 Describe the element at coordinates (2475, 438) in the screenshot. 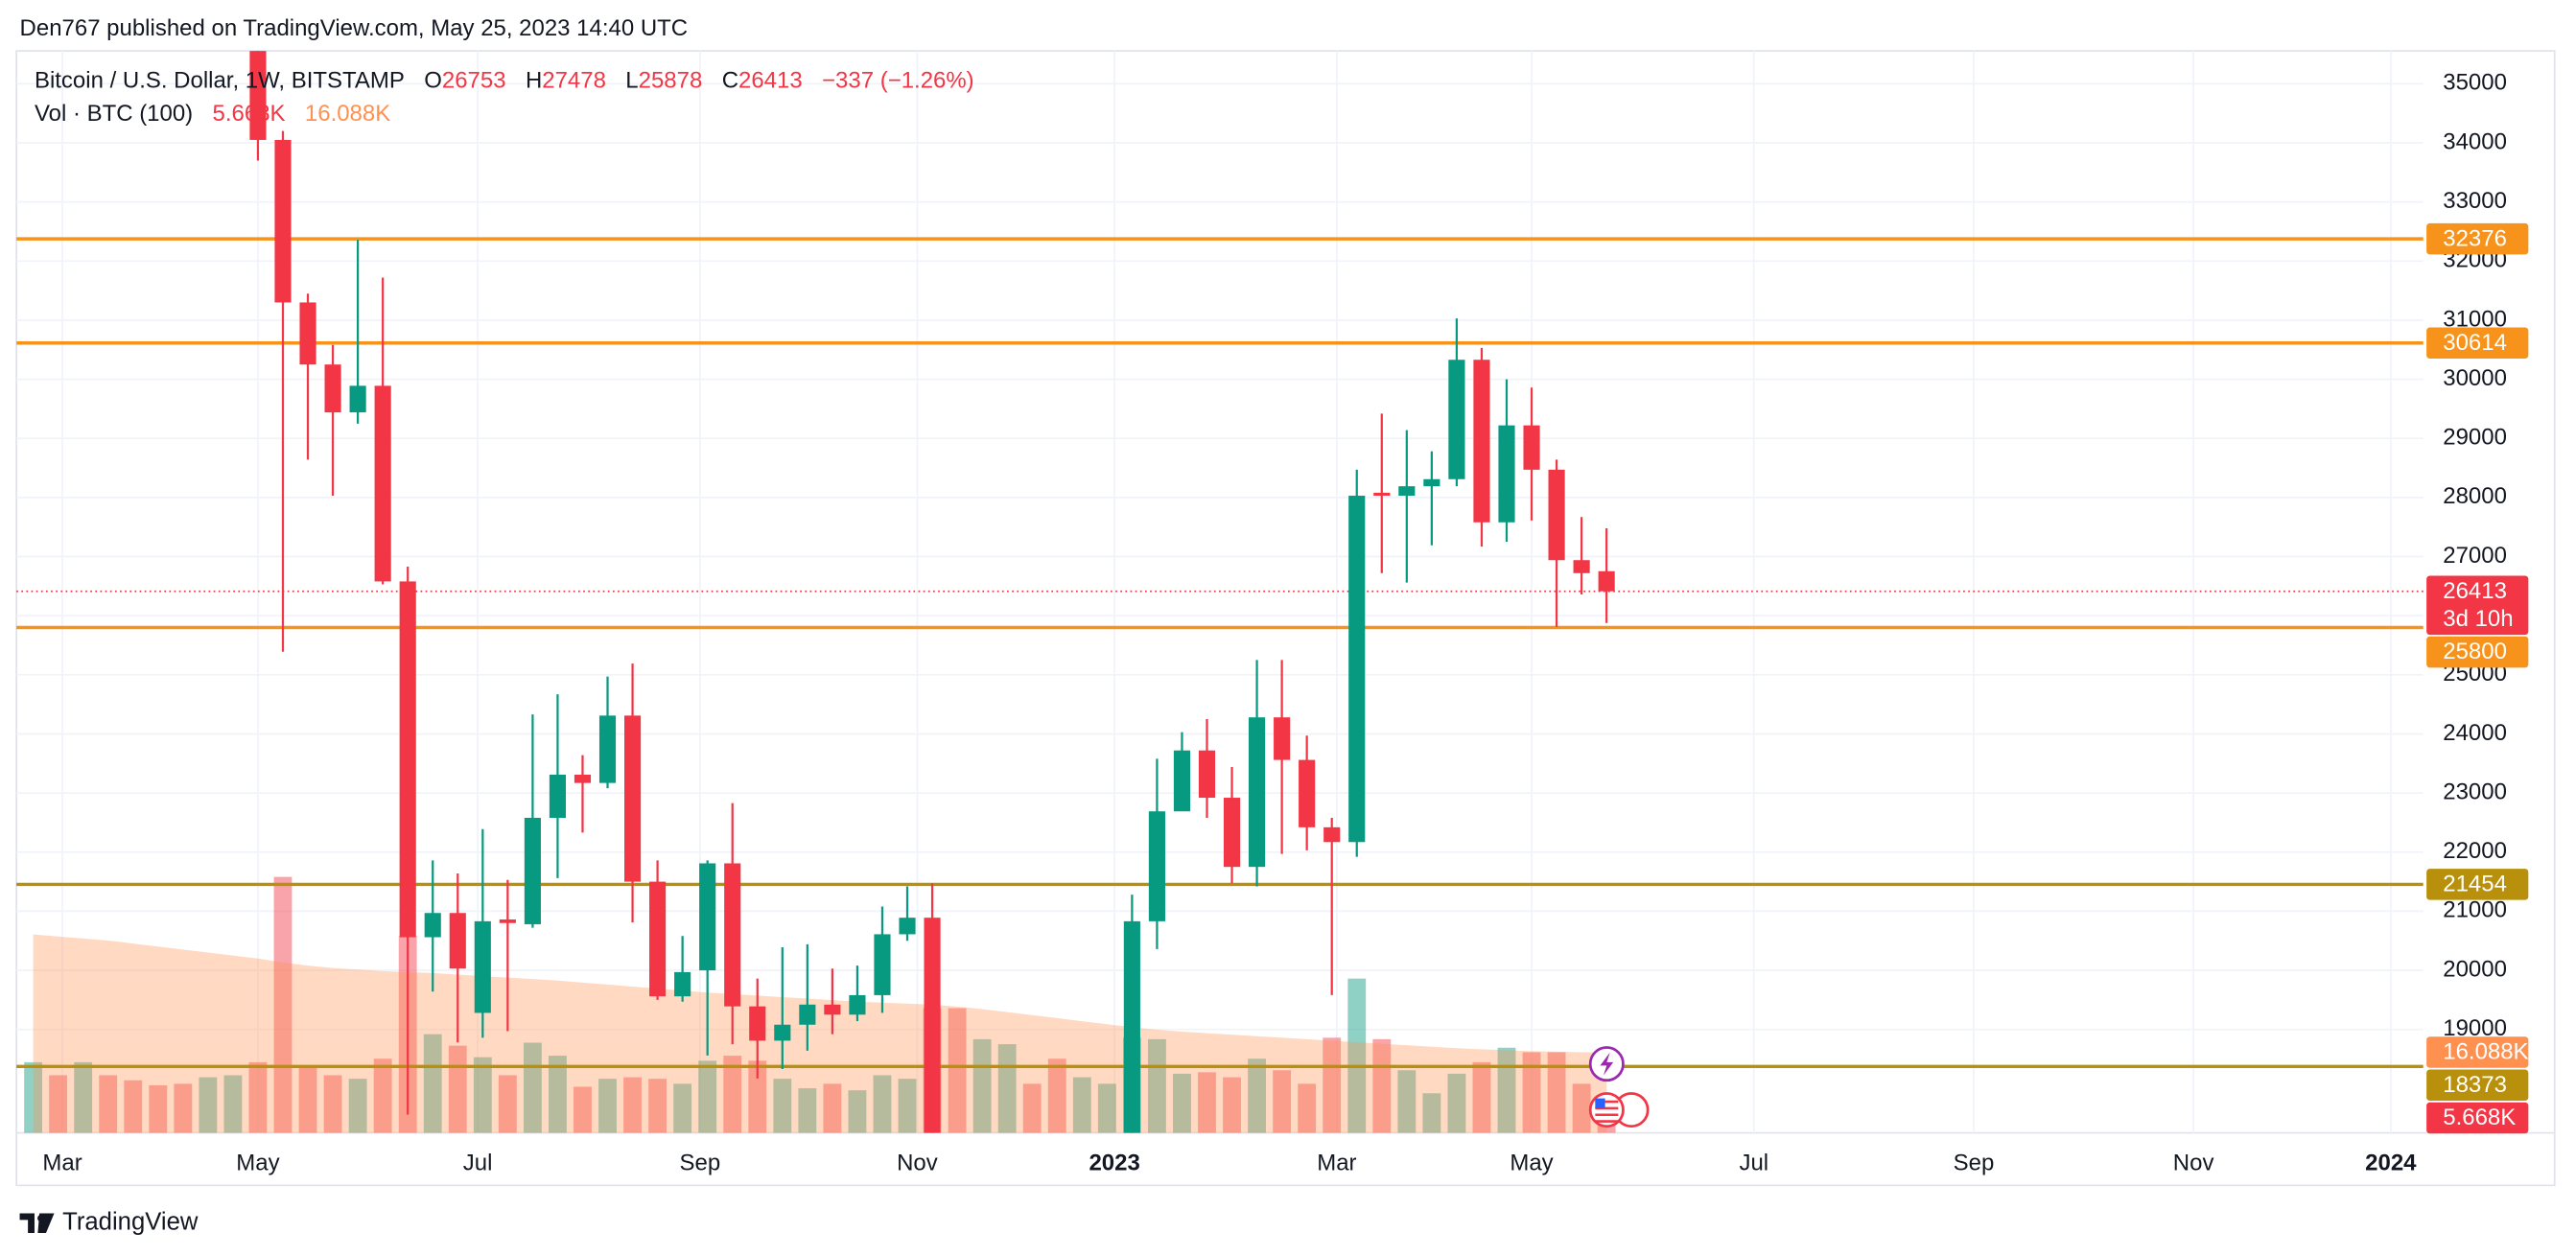

I see `y-tick-label: 29000` at that location.